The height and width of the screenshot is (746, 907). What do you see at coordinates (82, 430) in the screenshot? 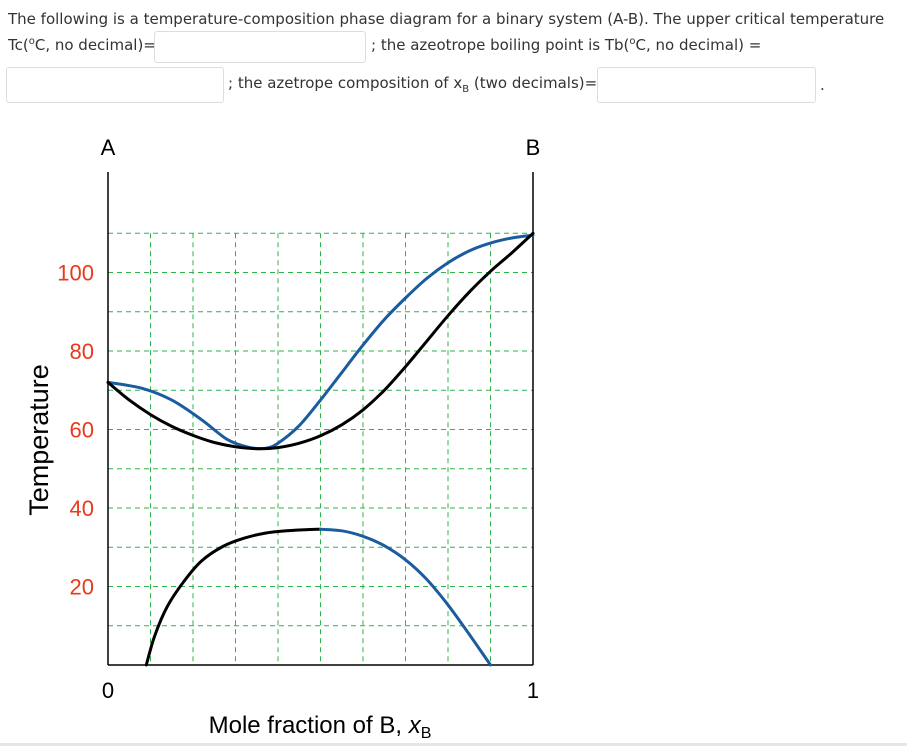
I see `y-tick-label: 60` at bounding box center [82, 430].